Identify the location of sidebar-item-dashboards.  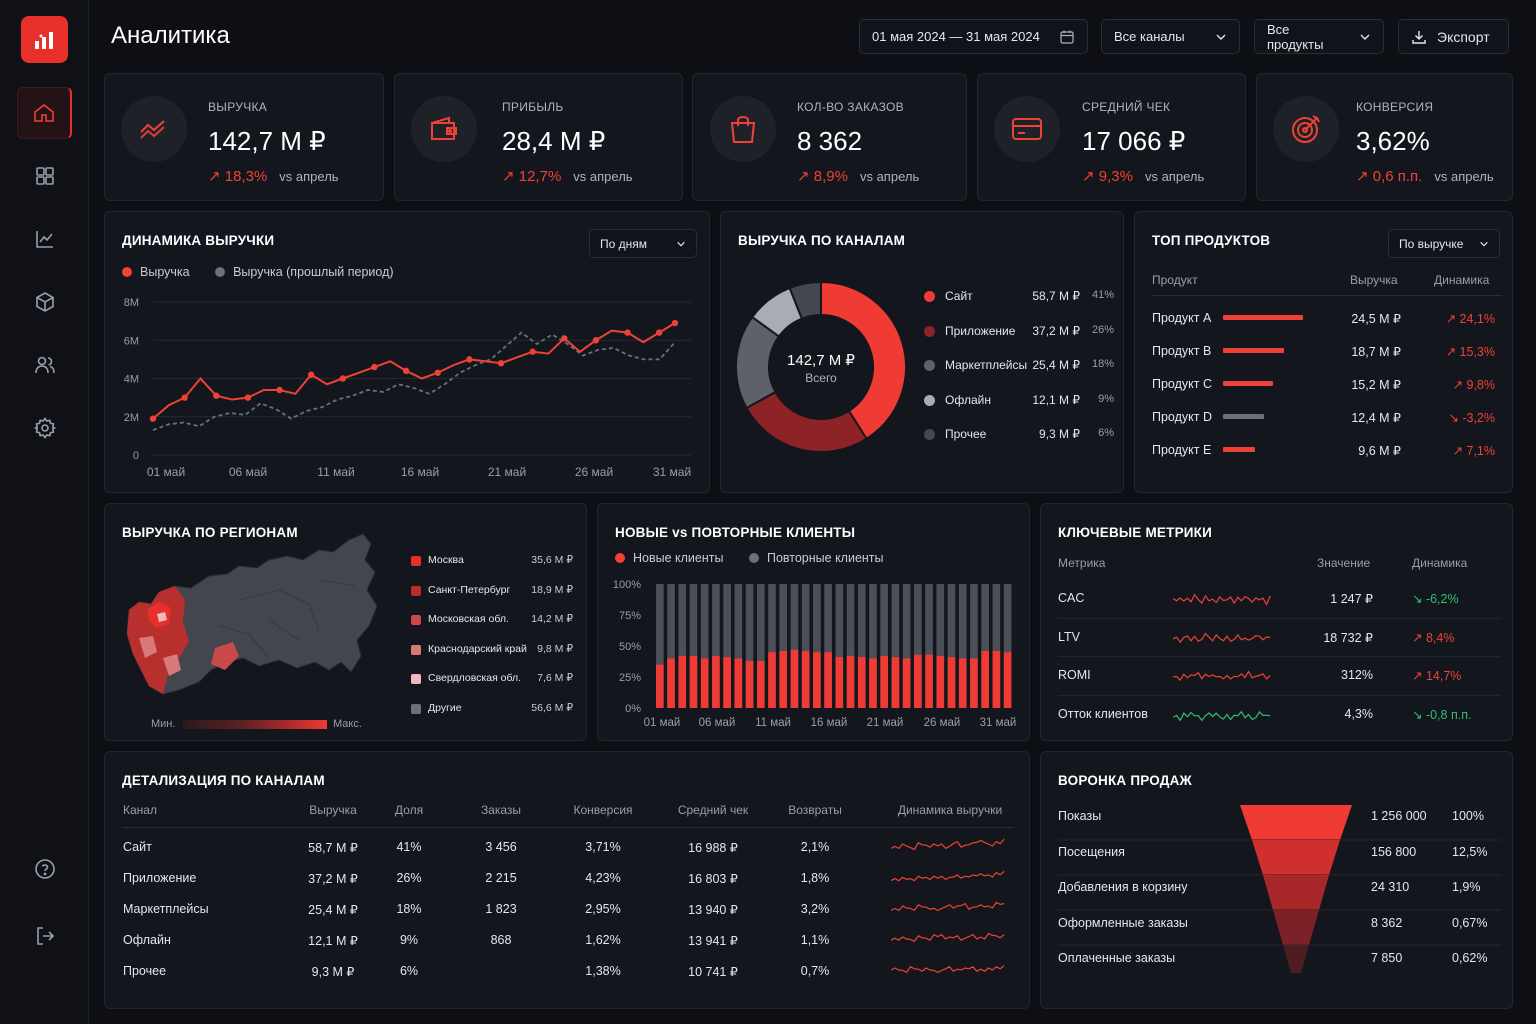
(44, 176).